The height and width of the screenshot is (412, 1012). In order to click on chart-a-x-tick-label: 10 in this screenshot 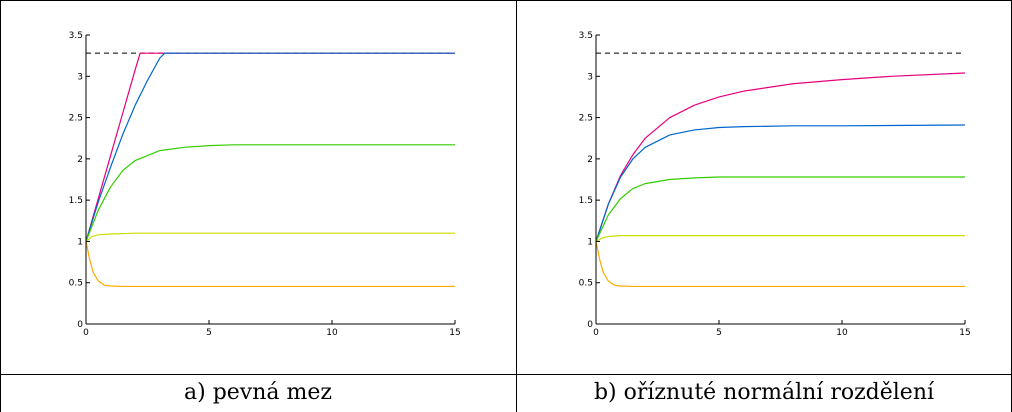, I will do `click(332, 333)`.